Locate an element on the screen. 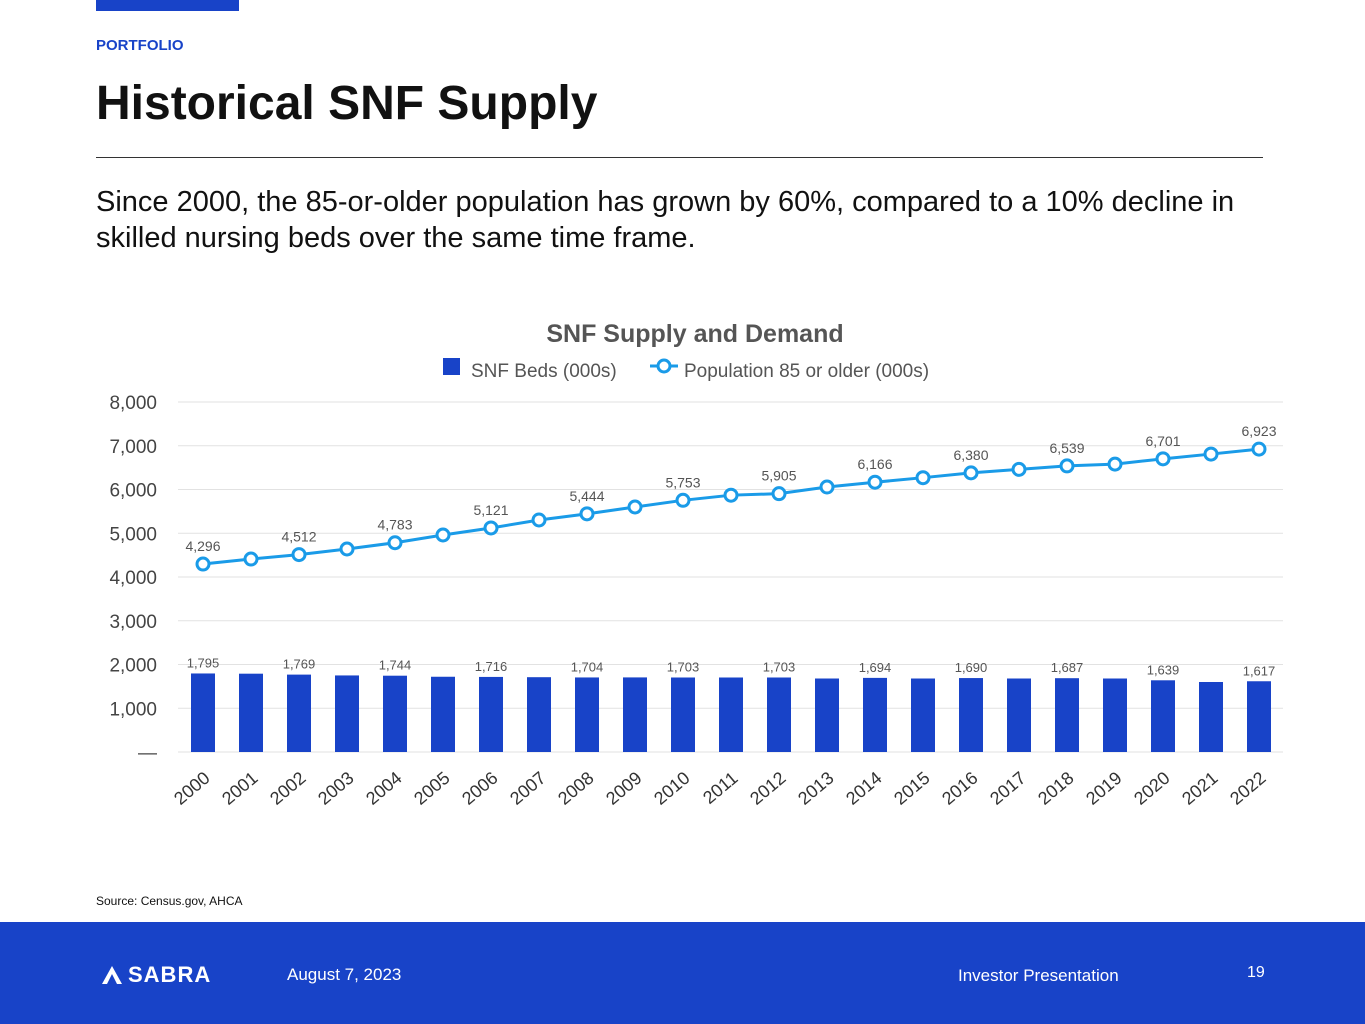  bar-data-label: 1,690 is located at coordinates (971, 667).